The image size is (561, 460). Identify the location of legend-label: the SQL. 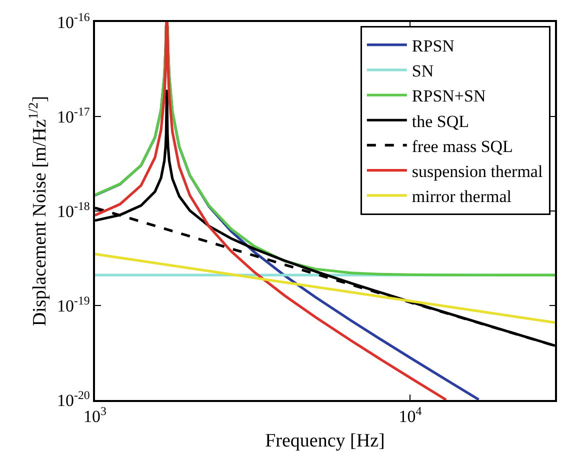
(441, 121).